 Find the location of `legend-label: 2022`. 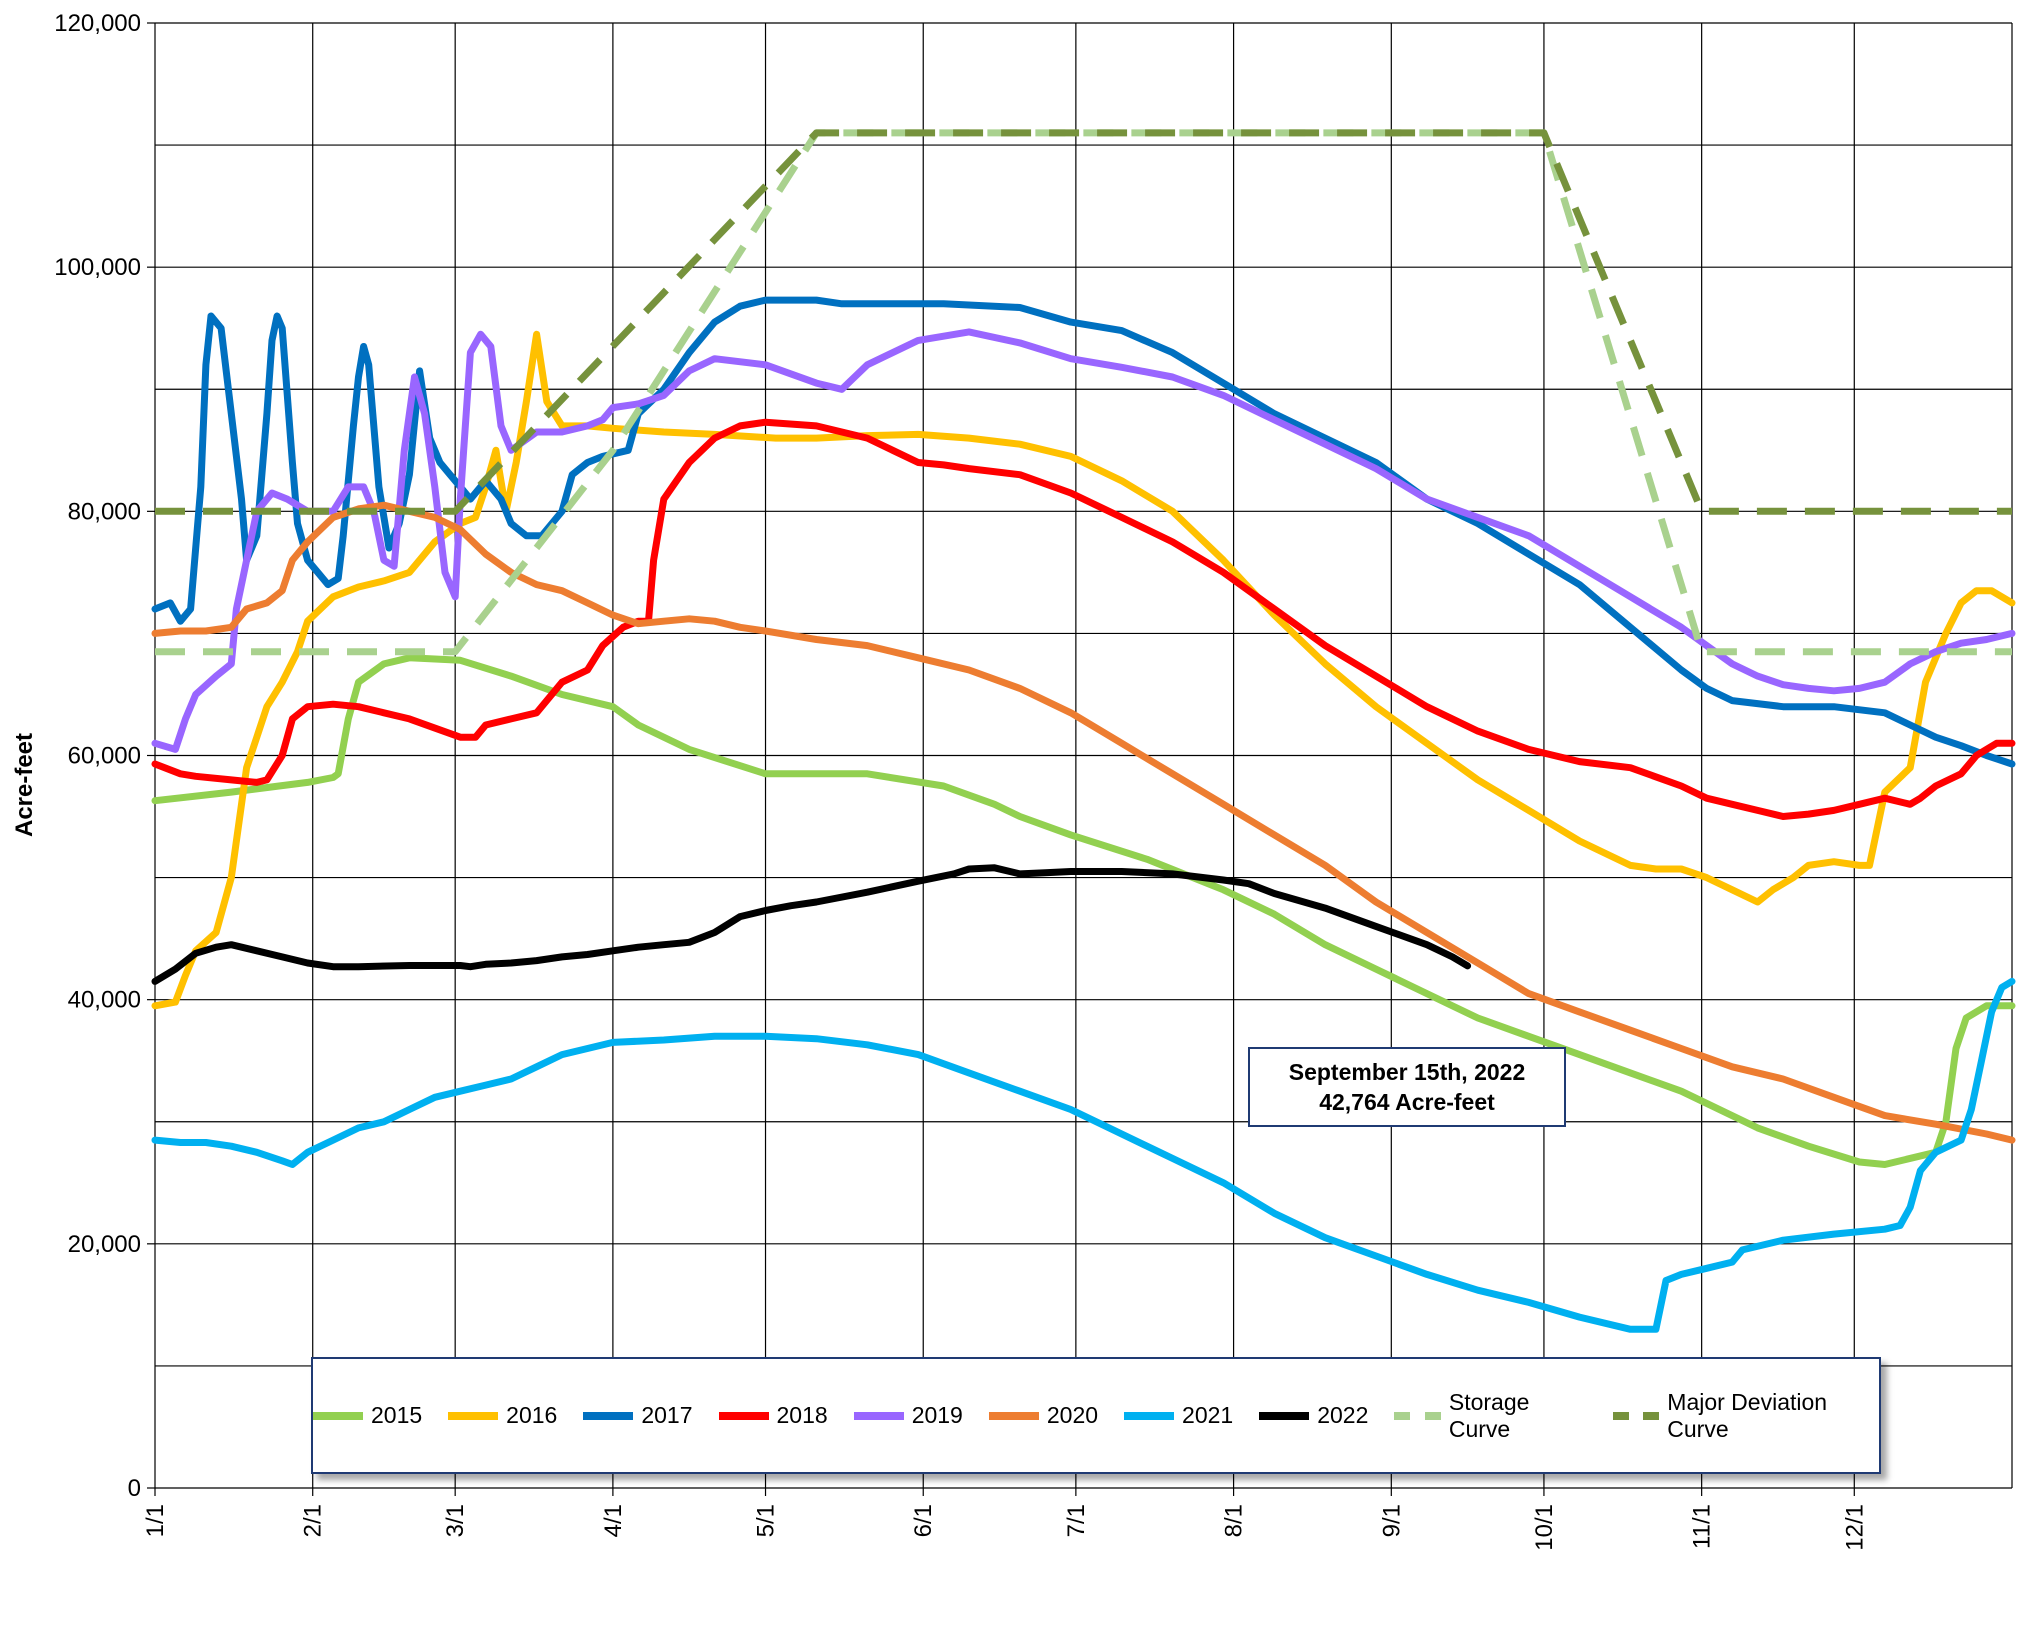

legend-label: 2022 is located at coordinates (1343, 1415).